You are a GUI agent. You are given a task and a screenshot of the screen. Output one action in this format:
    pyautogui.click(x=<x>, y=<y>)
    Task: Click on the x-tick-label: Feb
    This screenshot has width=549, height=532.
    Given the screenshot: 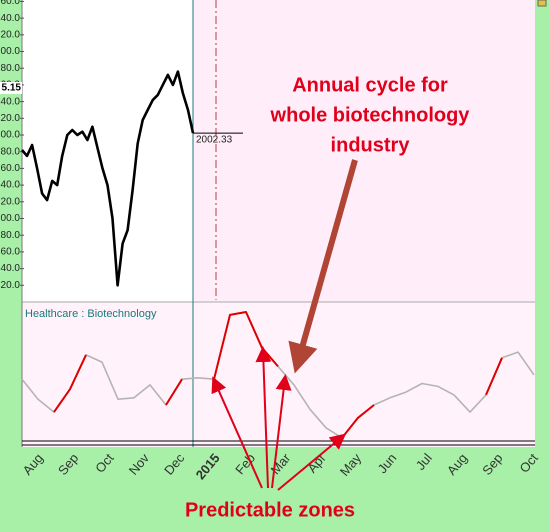 What is the action you would take?
    pyautogui.click(x=245, y=463)
    